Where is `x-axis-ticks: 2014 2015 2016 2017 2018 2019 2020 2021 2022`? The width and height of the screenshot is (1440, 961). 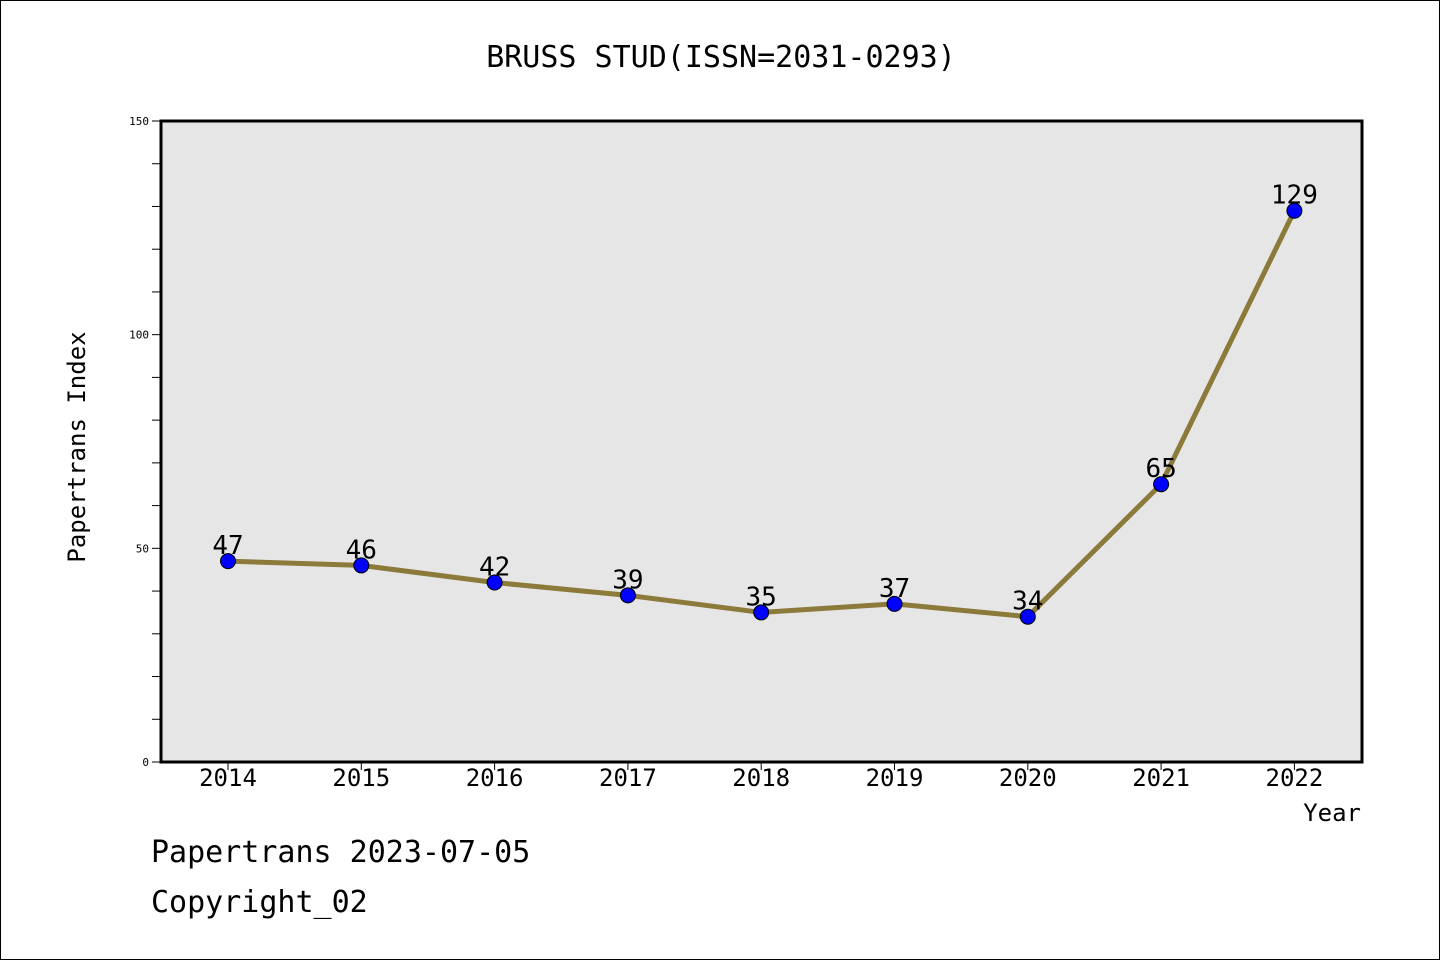
x-axis-ticks: 2014 2015 2016 2017 2018 2019 2020 2021 2022 is located at coordinates (761, 777).